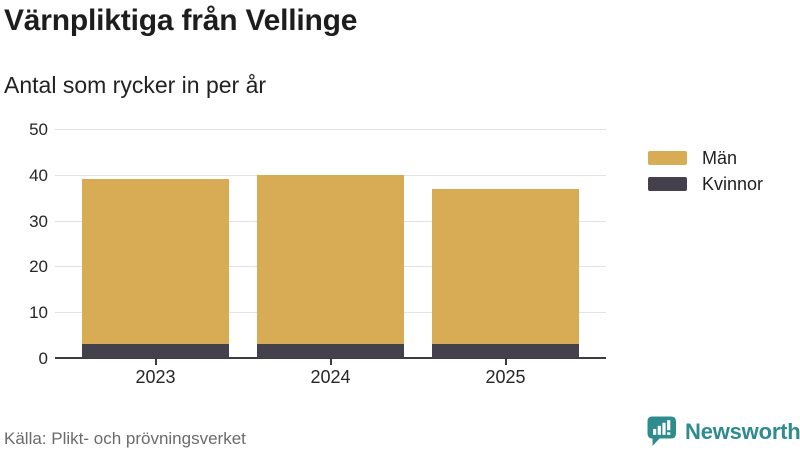 Image resolution: width=800 pixels, height=450 pixels. I want to click on legend: Män Kvinnor, so click(705, 171).